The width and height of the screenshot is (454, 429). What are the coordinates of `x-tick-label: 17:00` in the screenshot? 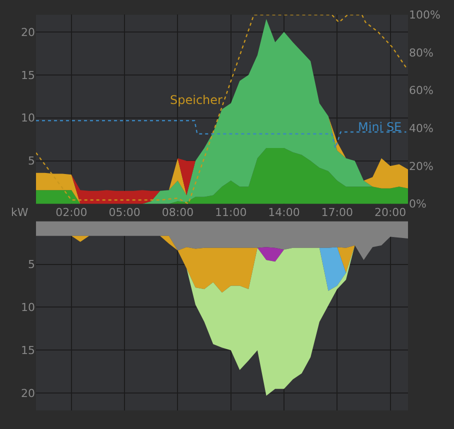 It's located at (337, 212).